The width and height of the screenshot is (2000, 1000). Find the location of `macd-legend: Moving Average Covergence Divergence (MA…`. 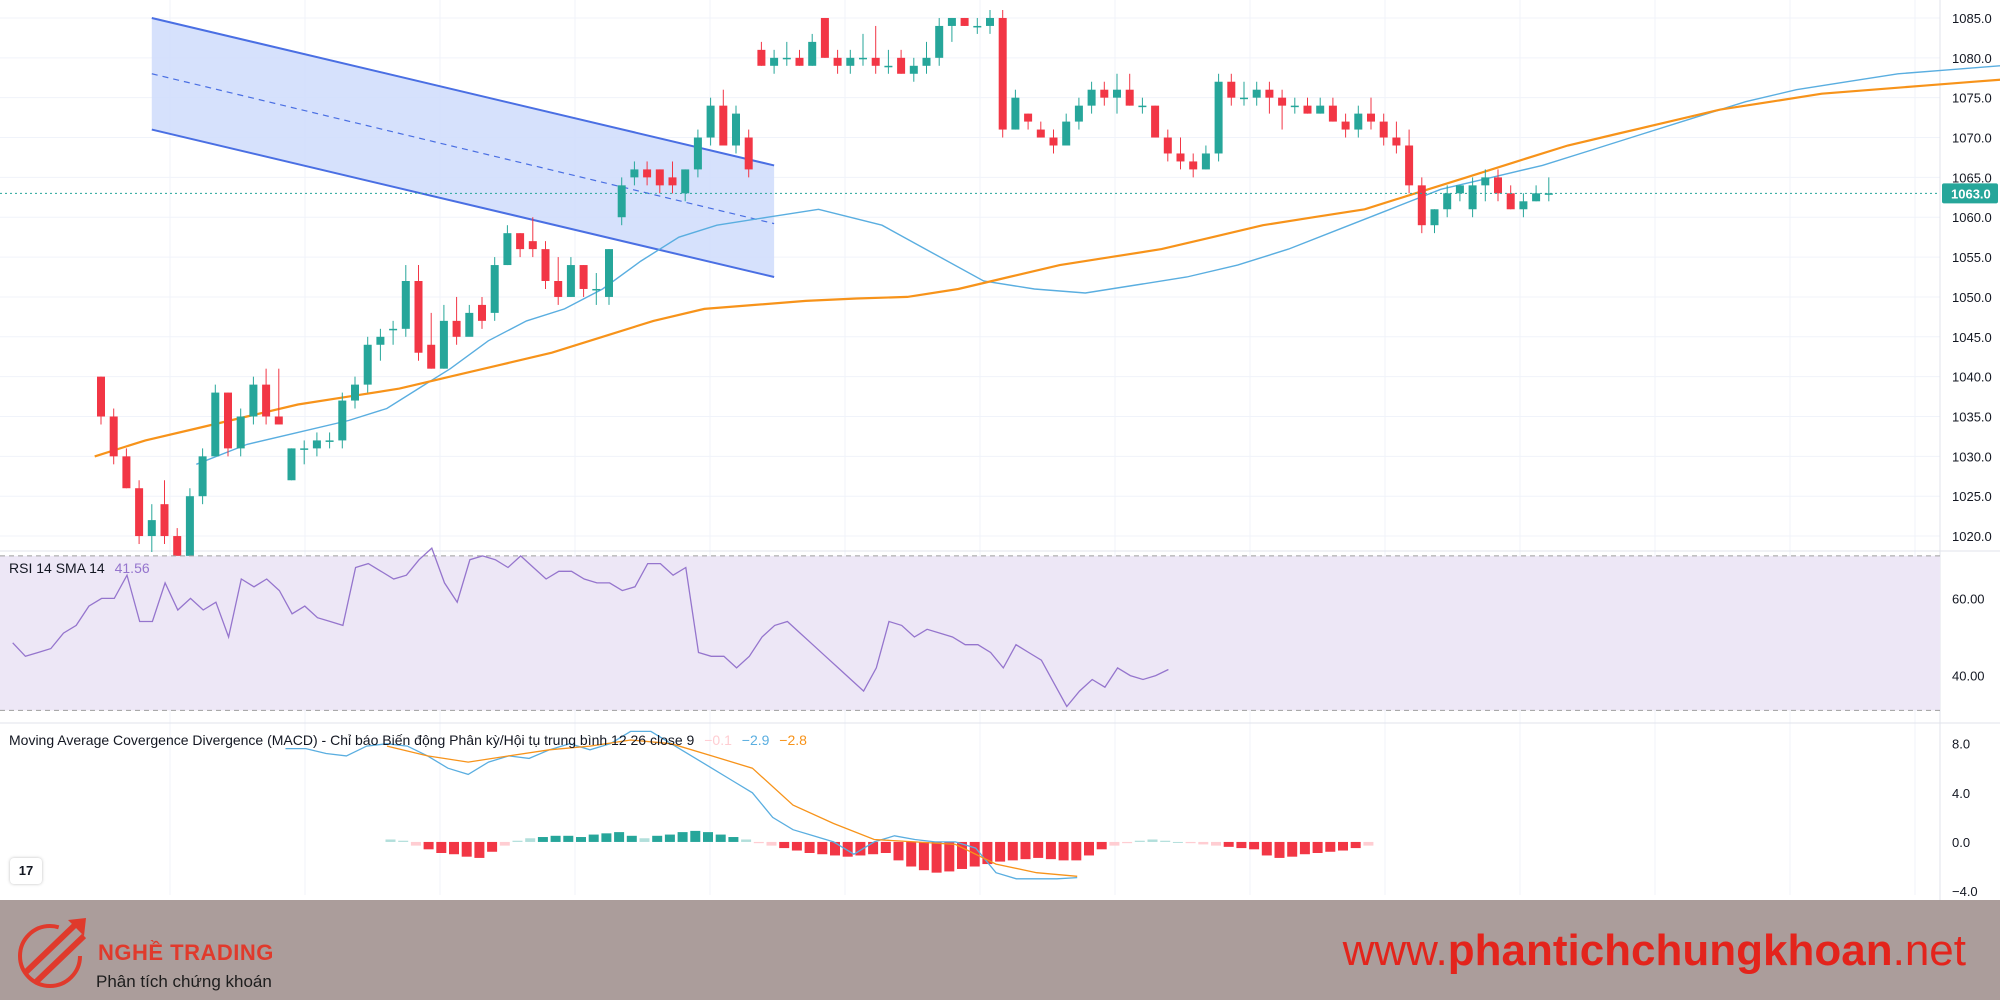

macd-legend: Moving Average Covergence Divergence (MA… is located at coordinates (411, 740).